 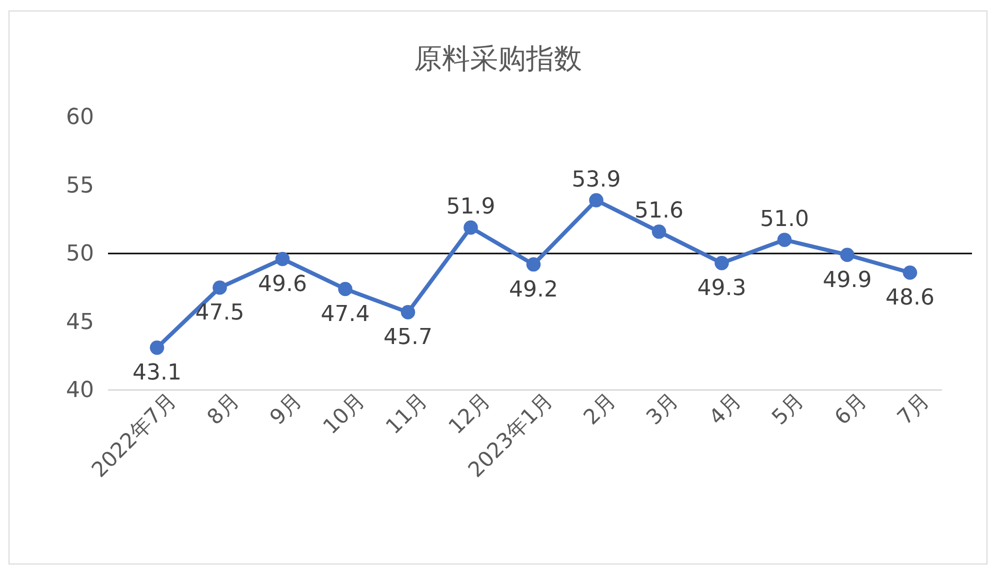 What do you see at coordinates (345, 314) in the screenshot?
I see `text: 47.4` at bounding box center [345, 314].